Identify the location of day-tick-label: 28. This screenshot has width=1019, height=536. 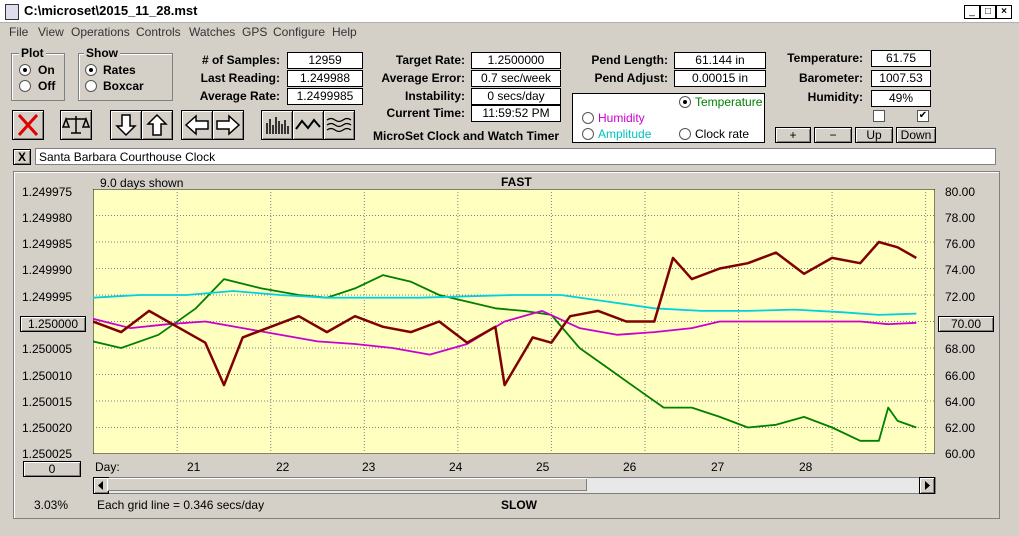
(806, 467).